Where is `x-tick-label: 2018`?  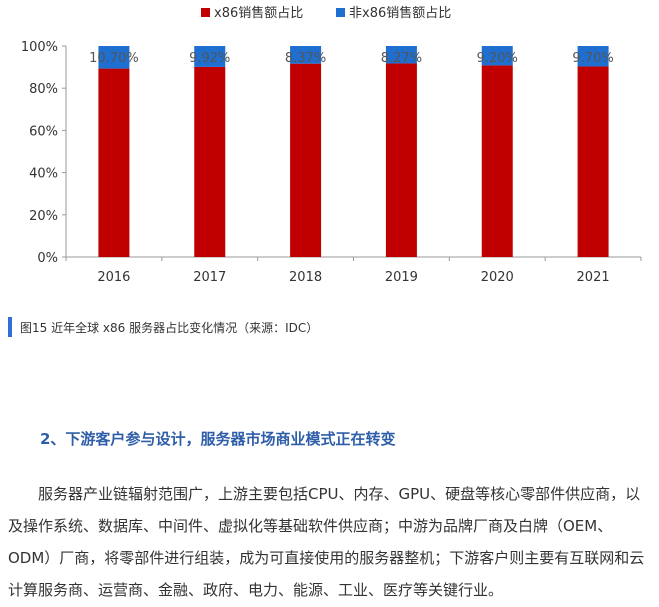
x-tick-label: 2018 is located at coordinates (305, 277).